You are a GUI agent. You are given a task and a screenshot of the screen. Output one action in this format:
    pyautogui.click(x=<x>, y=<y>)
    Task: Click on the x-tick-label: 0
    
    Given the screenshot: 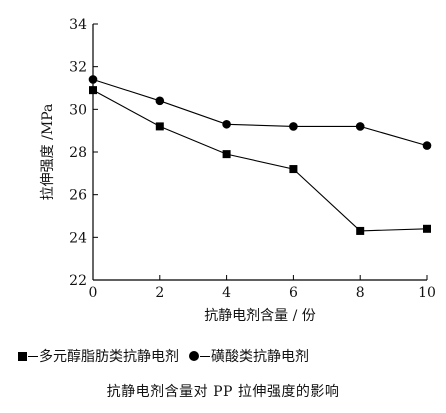 What is the action you would take?
    pyautogui.click(x=93, y=293)
    